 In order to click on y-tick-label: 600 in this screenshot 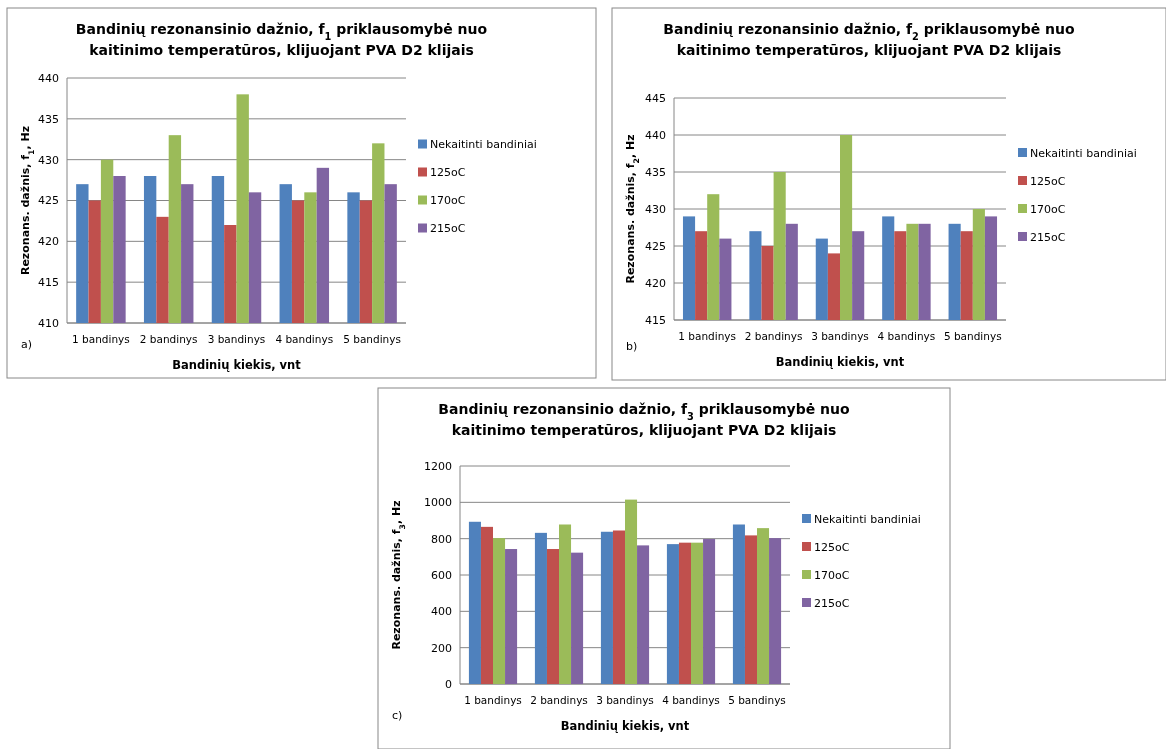, I will do `click(441, 575)`.